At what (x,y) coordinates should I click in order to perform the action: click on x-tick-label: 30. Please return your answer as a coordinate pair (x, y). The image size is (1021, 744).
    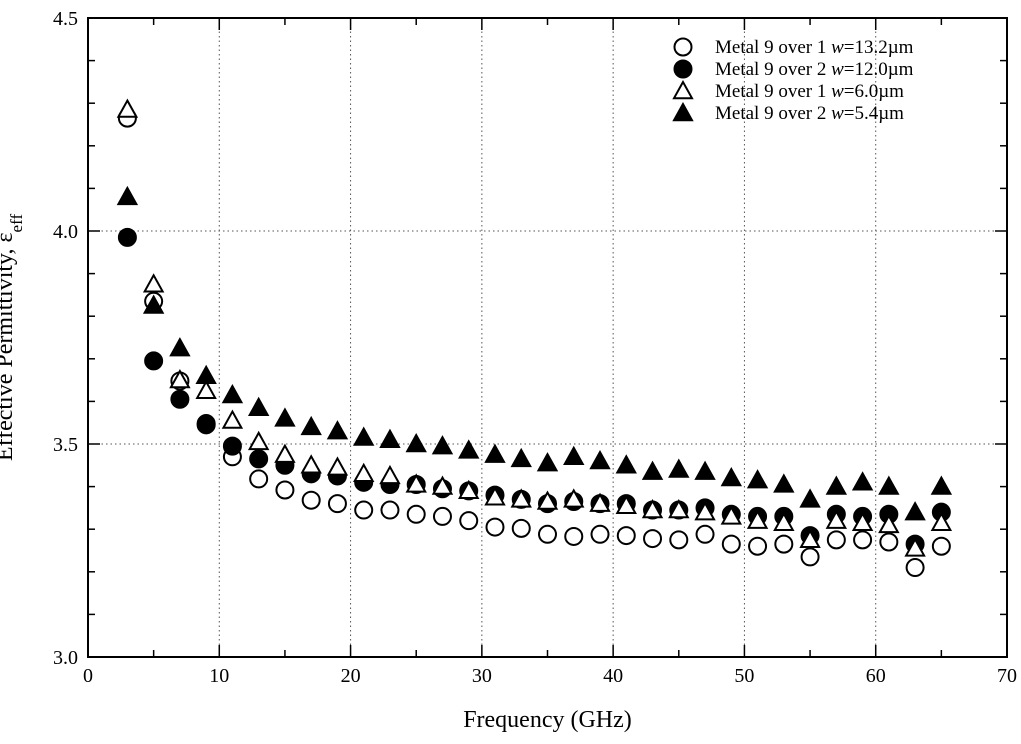
    Looking at the image, I should click on (482, 676).